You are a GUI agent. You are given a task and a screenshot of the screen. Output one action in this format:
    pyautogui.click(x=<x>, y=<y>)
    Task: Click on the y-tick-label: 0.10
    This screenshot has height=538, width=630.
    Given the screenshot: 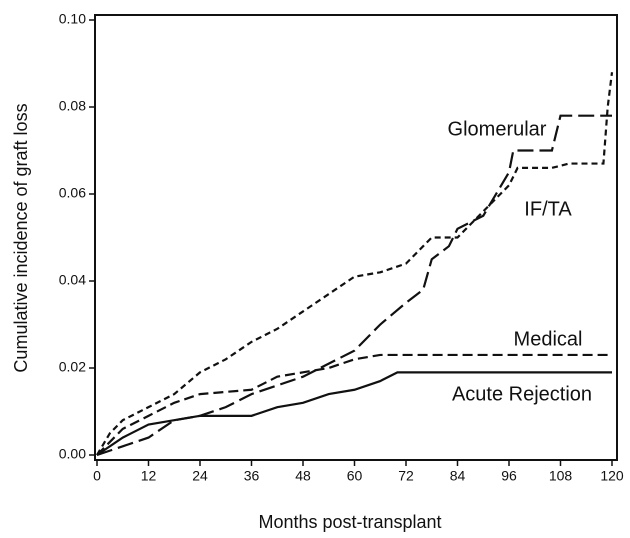 What is the action you would take?
    pyautogui.click(x=72, y=19)
    